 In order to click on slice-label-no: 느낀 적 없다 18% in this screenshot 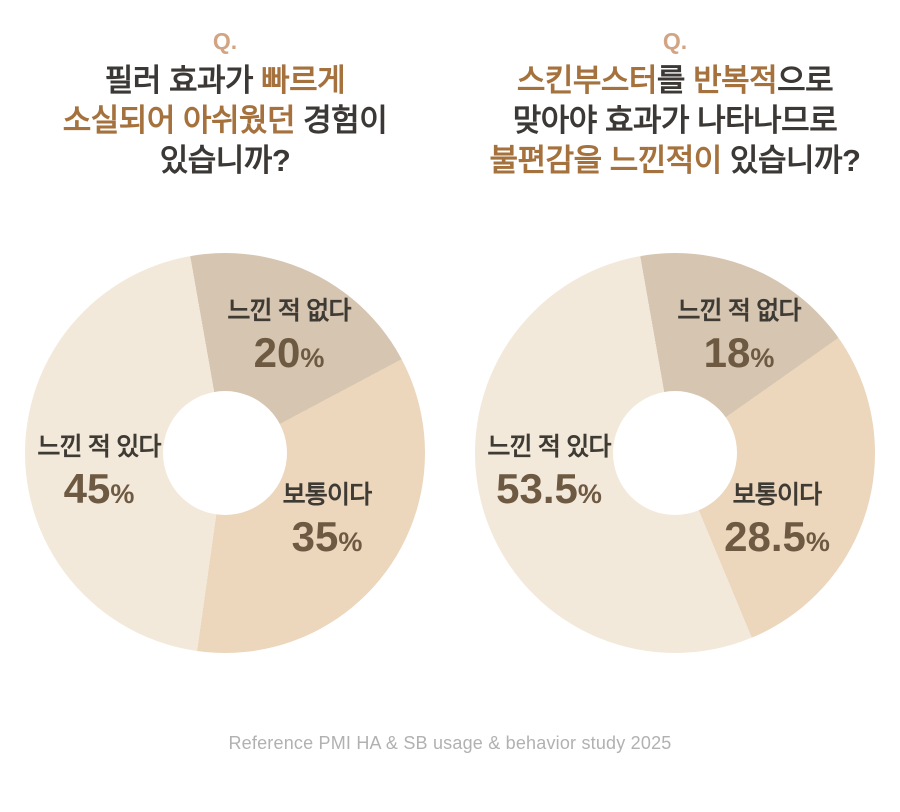, I will do `click(739, 335)`.